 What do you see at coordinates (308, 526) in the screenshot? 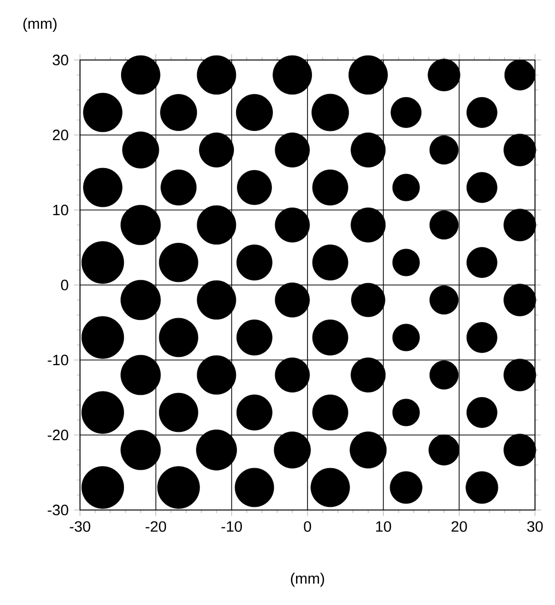
I see `x-tick-label: 0` at bounding box center [308, 526].